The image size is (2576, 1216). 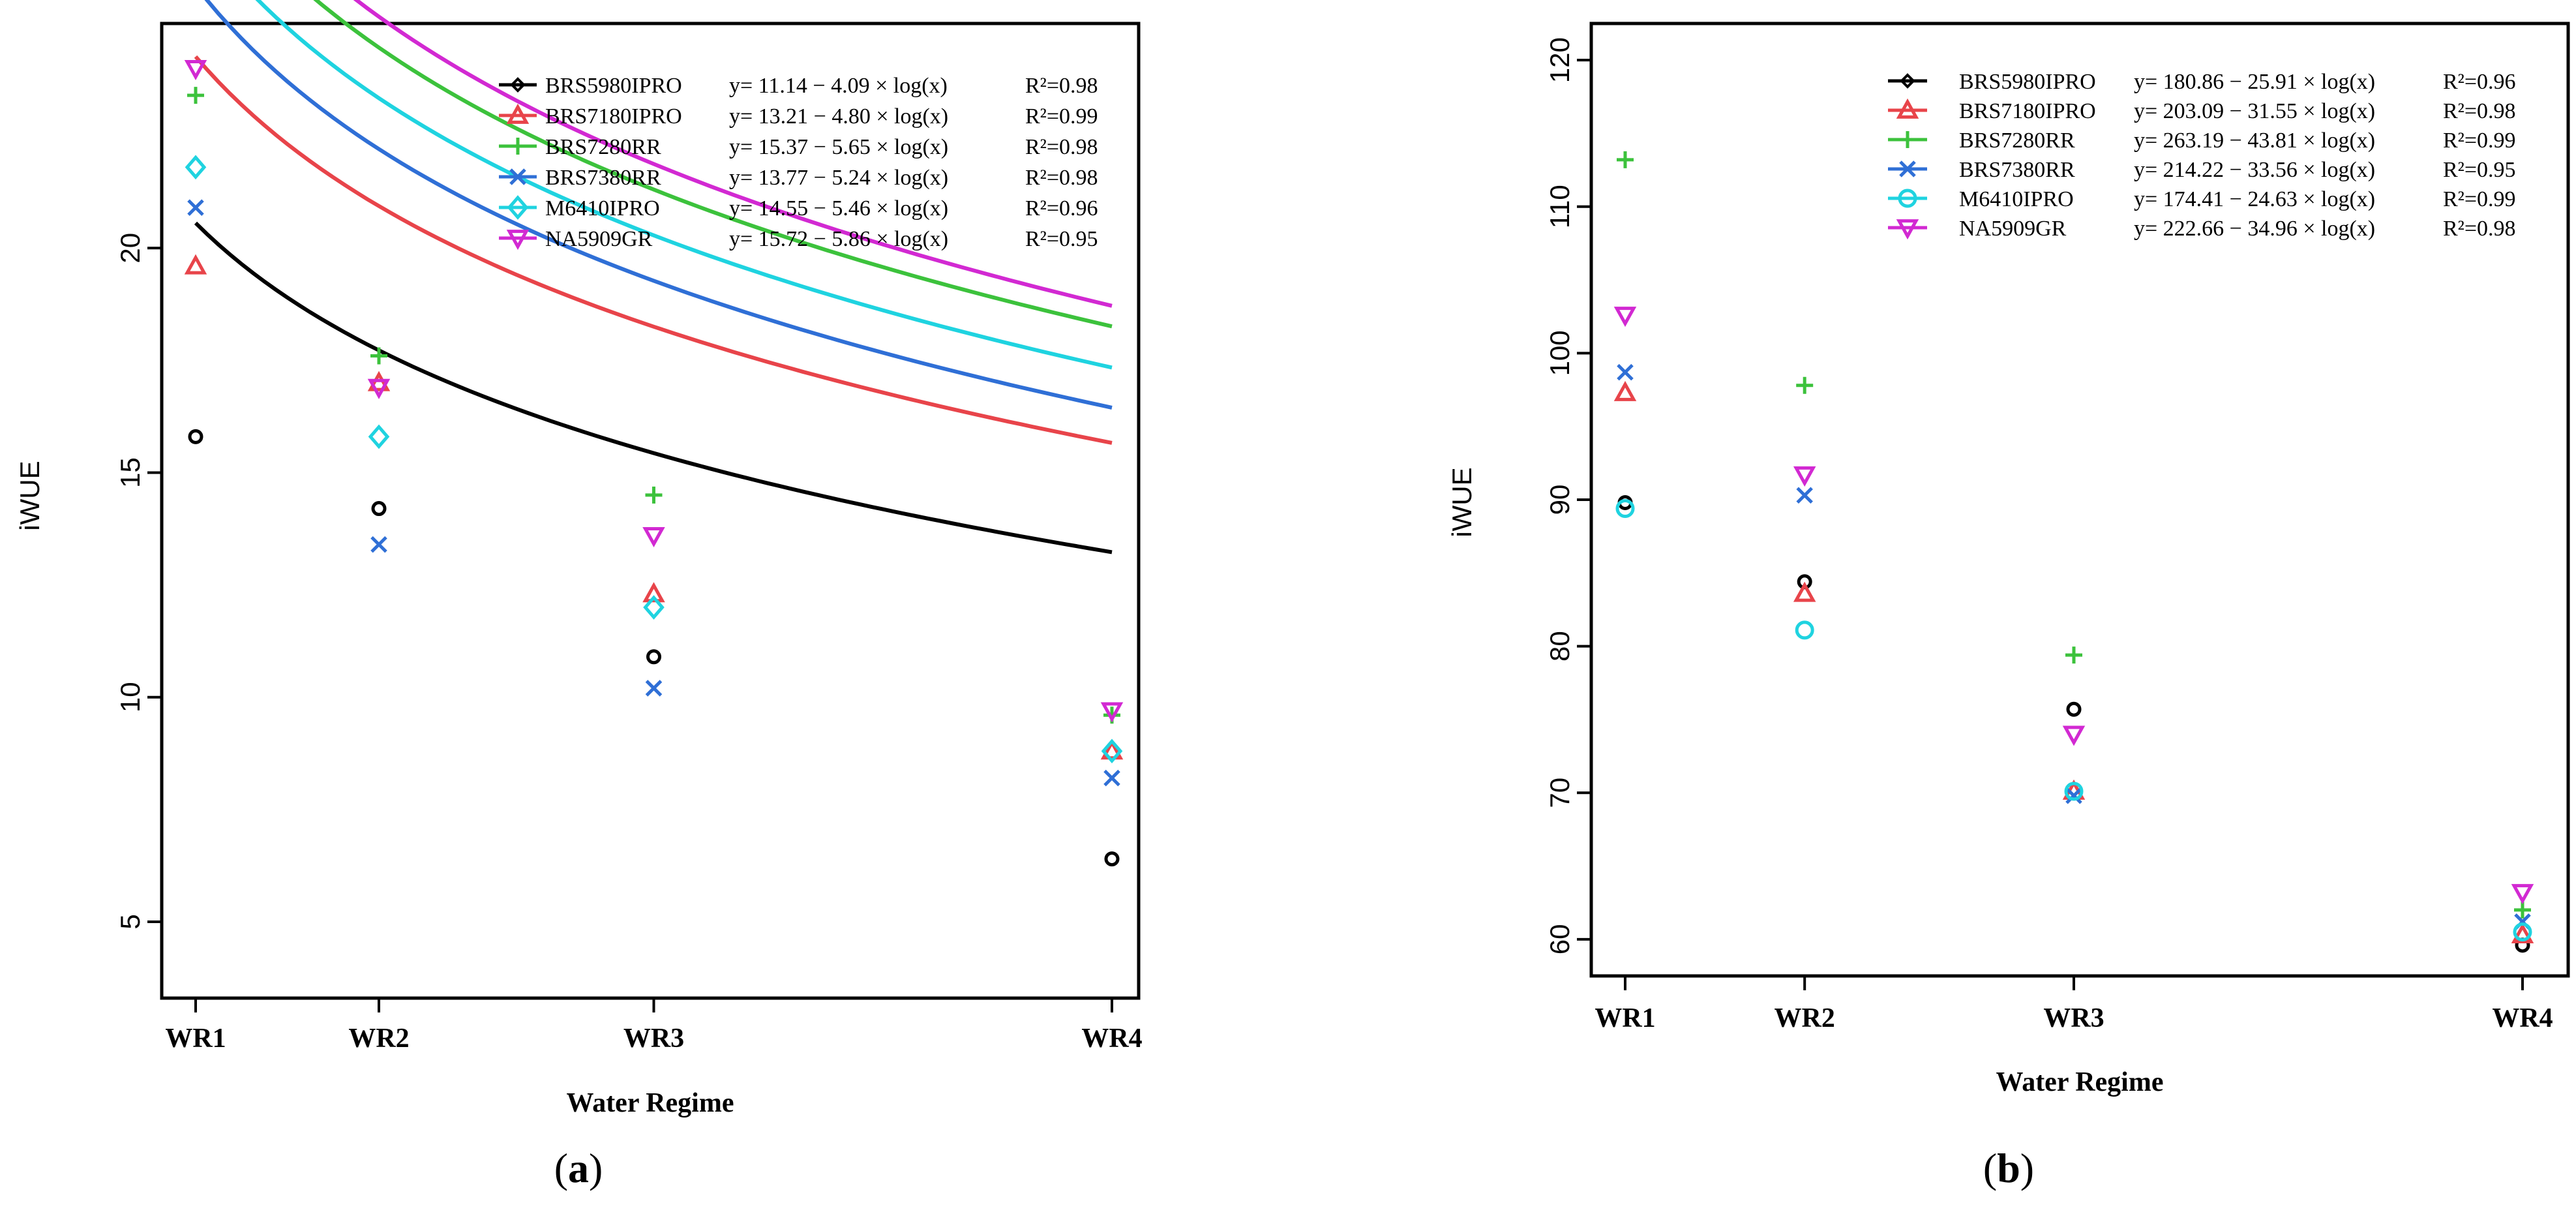 What do you see at coordinates (650, 1103) in the screenshot?
I see `x-axis-title: Water Regime` at bounding box center [650, 1103].